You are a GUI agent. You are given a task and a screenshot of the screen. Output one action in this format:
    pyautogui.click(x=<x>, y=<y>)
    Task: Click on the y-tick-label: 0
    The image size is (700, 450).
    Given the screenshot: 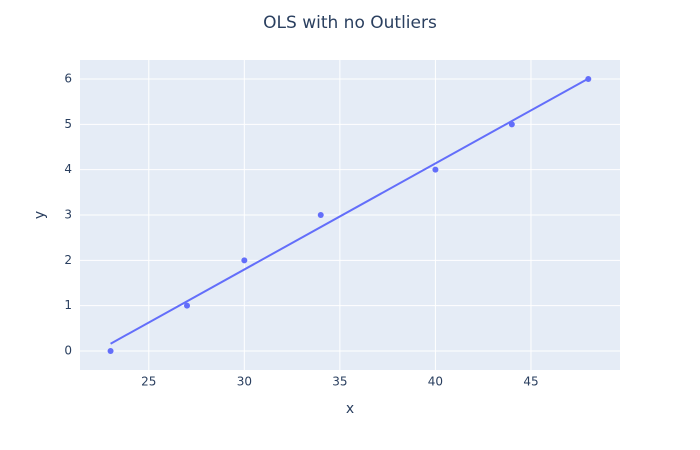 What is the action you would take?
    pyautogui.click(x=68, y=350)
    